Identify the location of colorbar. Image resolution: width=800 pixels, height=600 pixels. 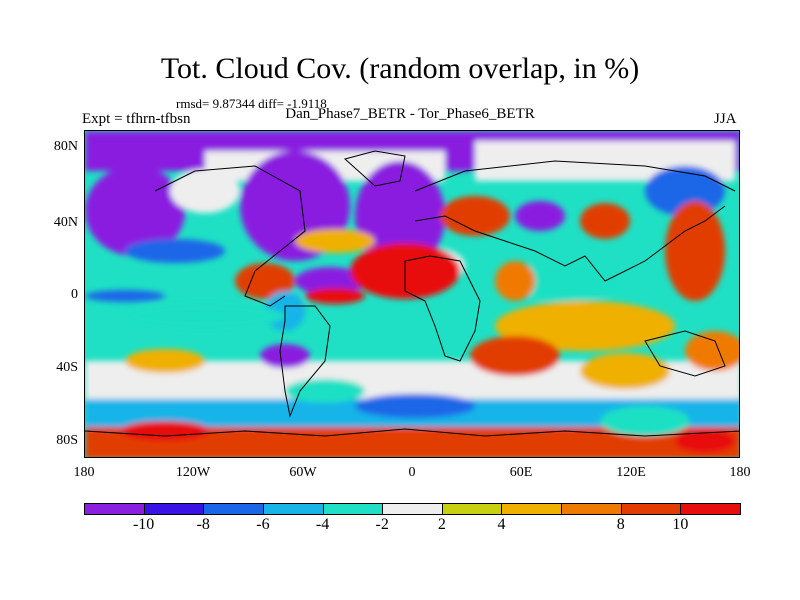
(412, 509).